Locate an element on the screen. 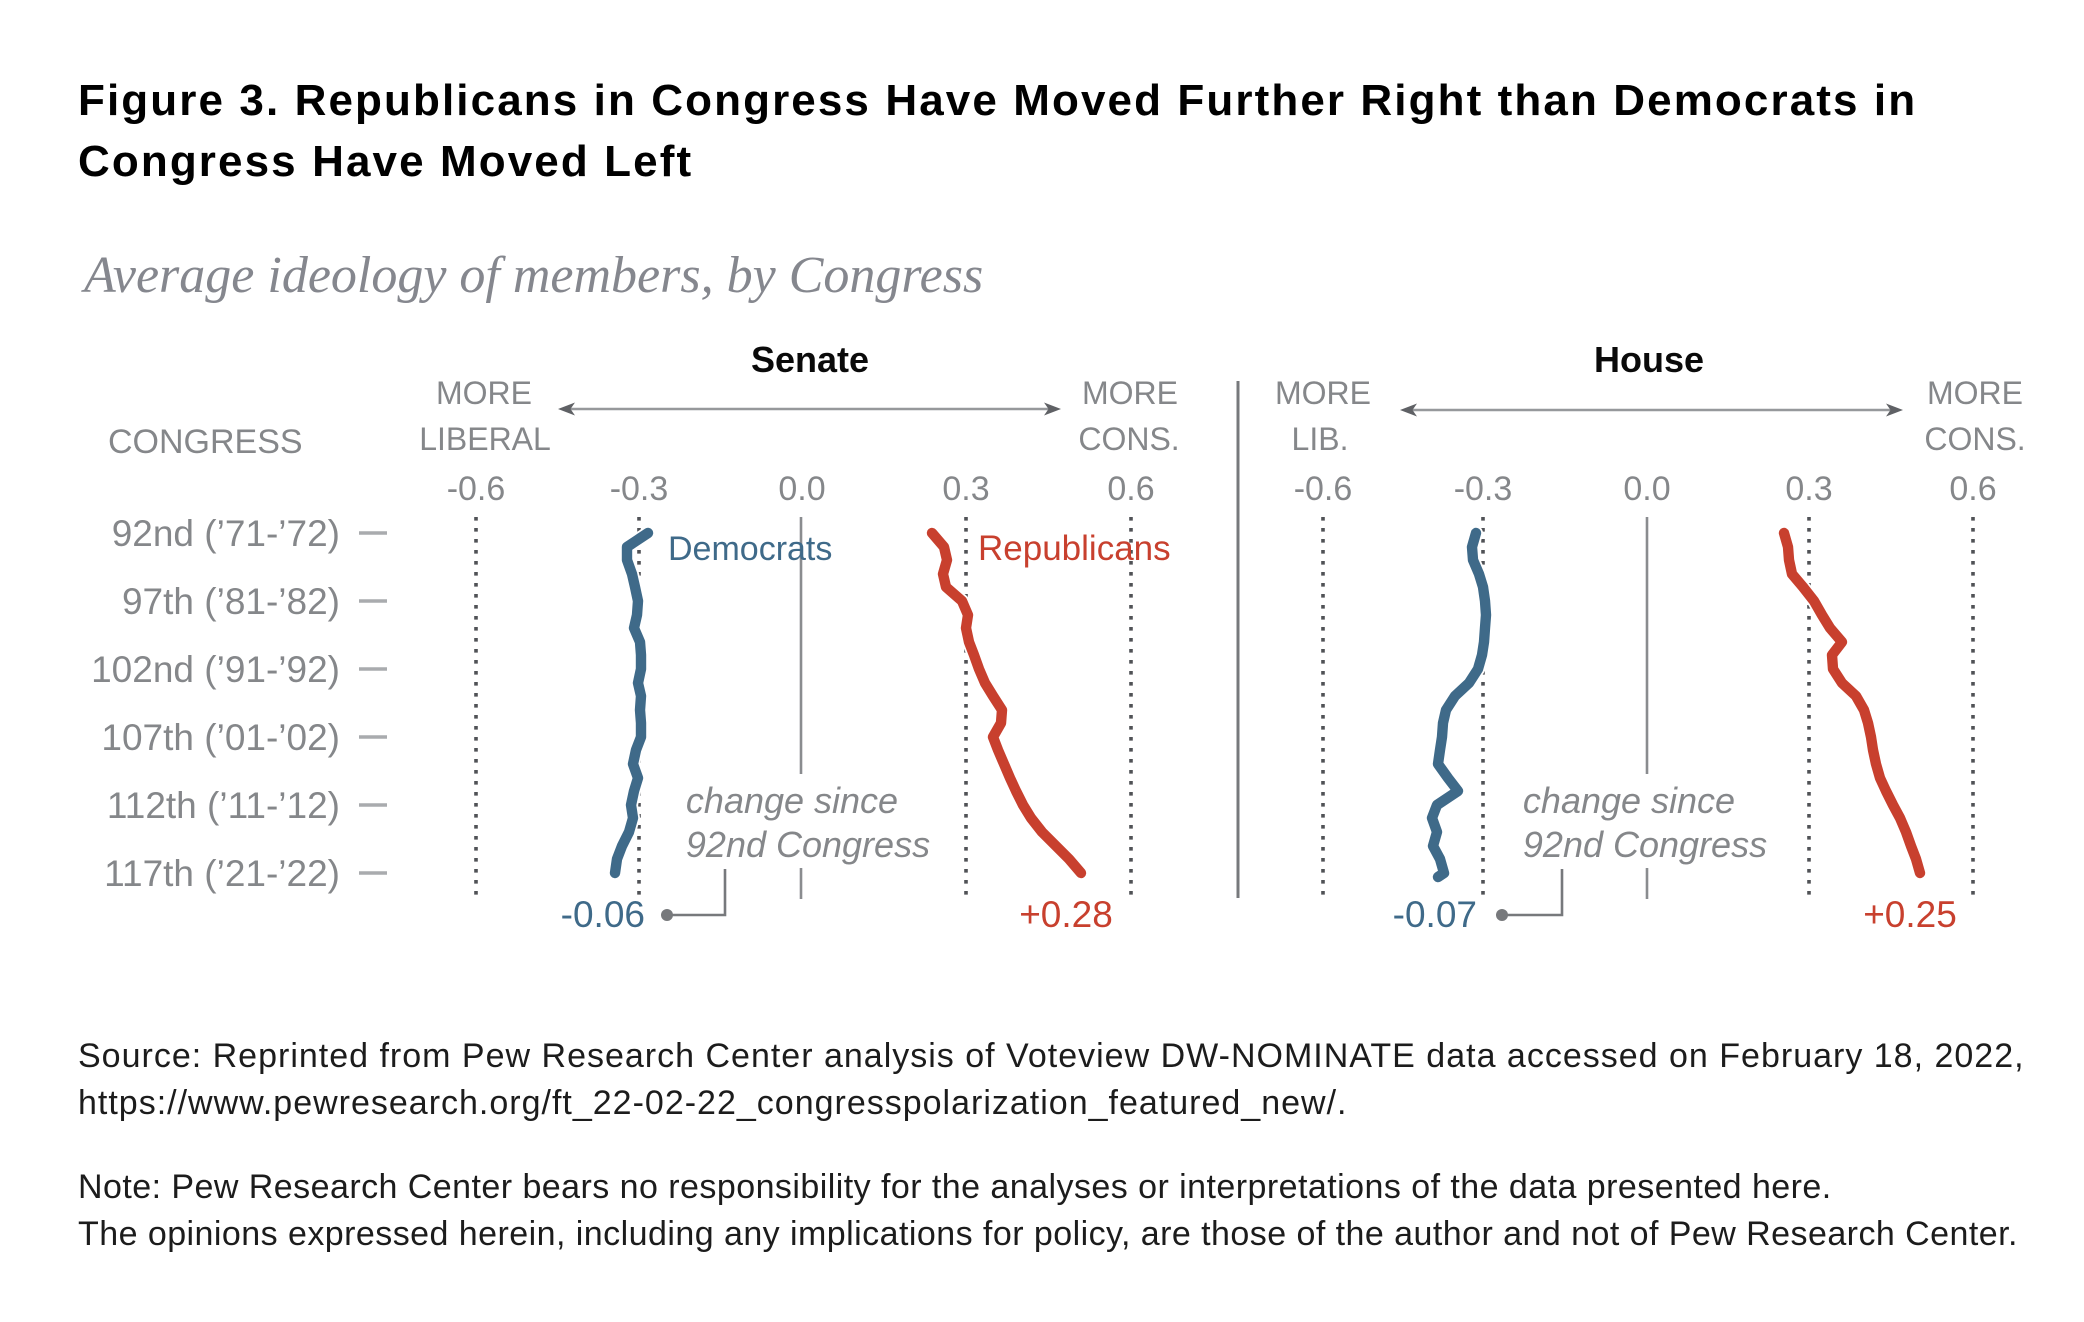  svg-text: Senate is located at coordinates (810, 359).